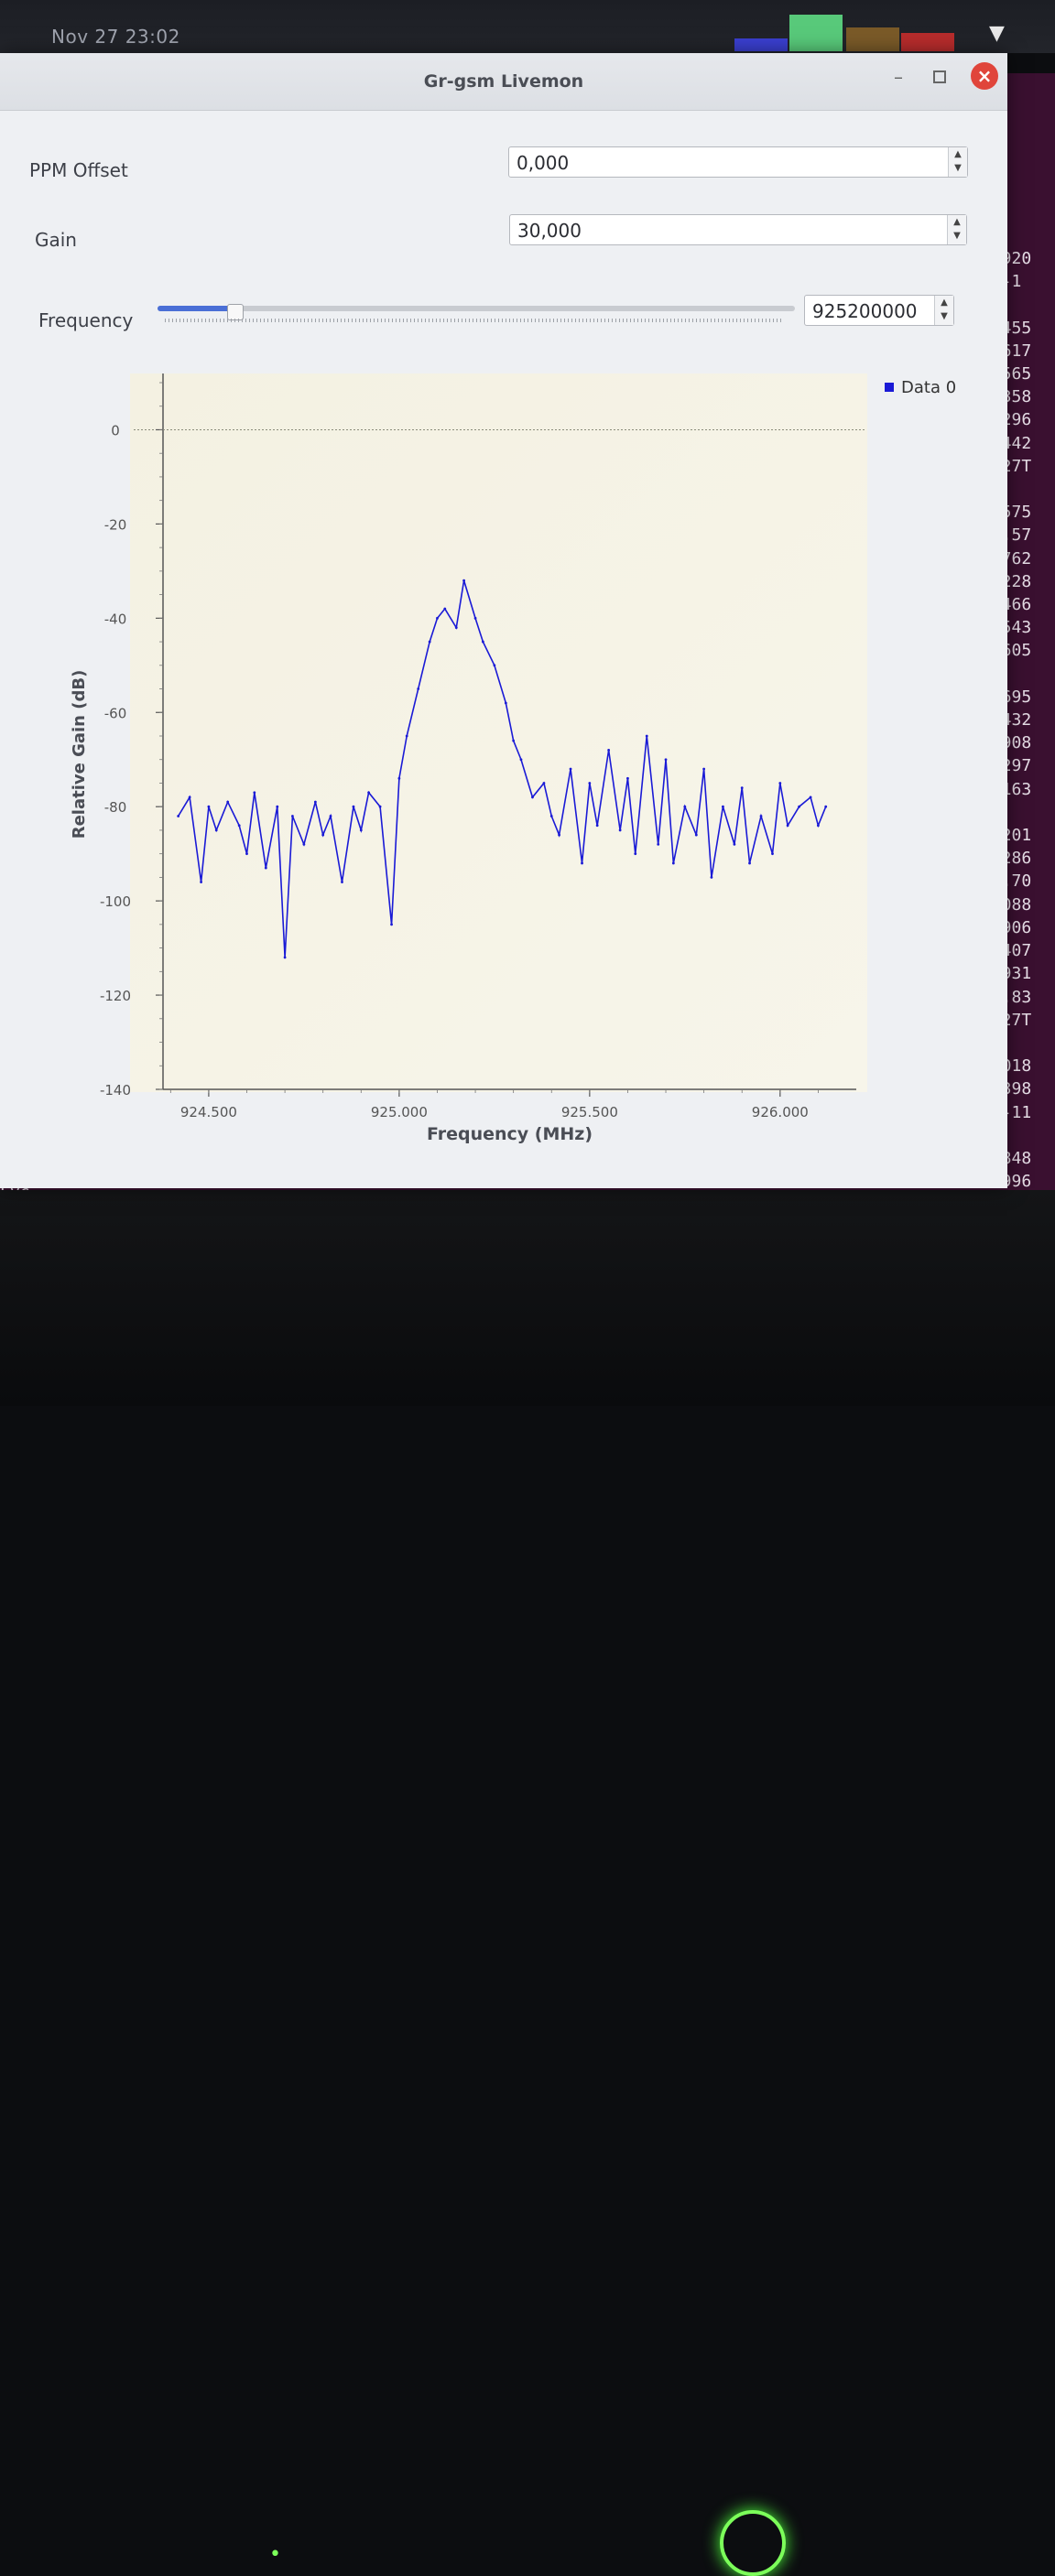  I want to click on cpu-meter, so click(761, 45).